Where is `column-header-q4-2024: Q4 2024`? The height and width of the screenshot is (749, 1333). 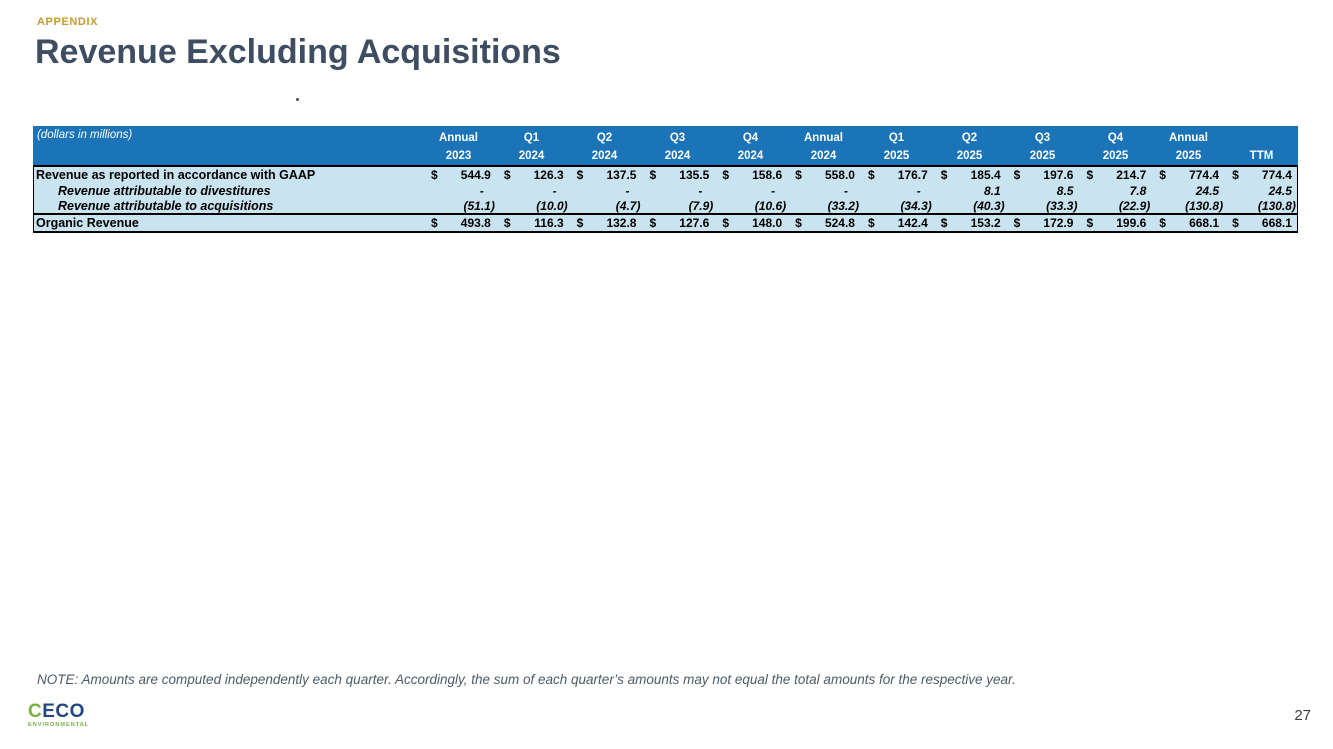
column-header-q4-2024: Q4 2024 is located at coordinates (750, 147).